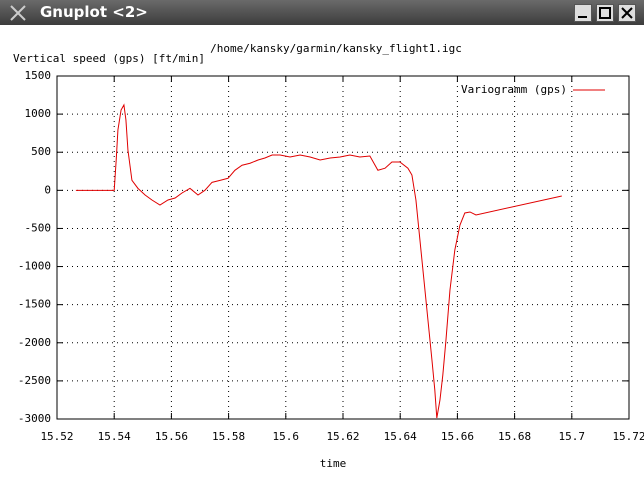  I want to click on chart-title: /home/kansky/garmin/kansky_flight1.igc, so click(336, 48).